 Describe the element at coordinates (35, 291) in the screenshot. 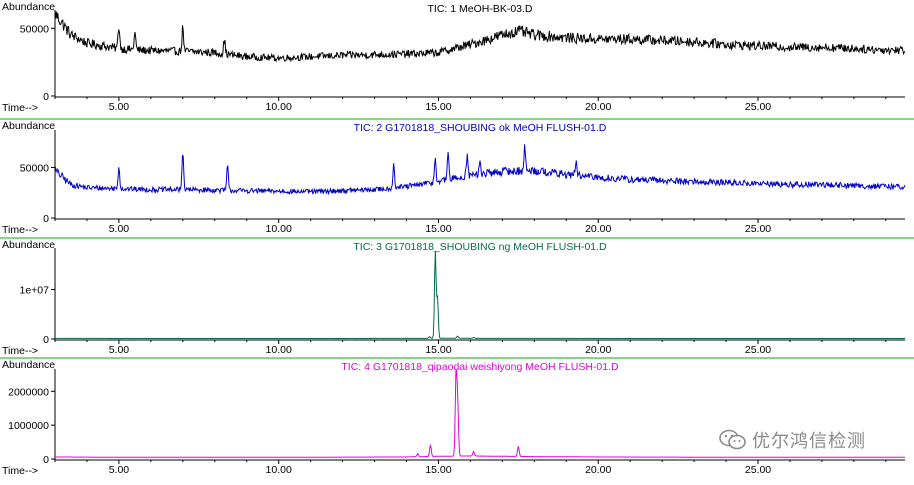

I see `y-tick-label: 1e+07` at that location.